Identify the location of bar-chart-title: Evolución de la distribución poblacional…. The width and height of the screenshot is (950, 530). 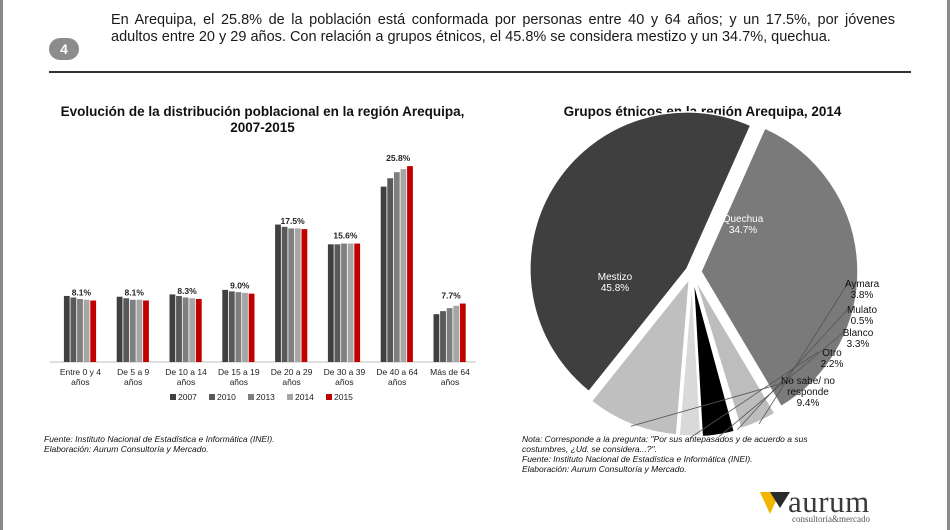
(262, 119).